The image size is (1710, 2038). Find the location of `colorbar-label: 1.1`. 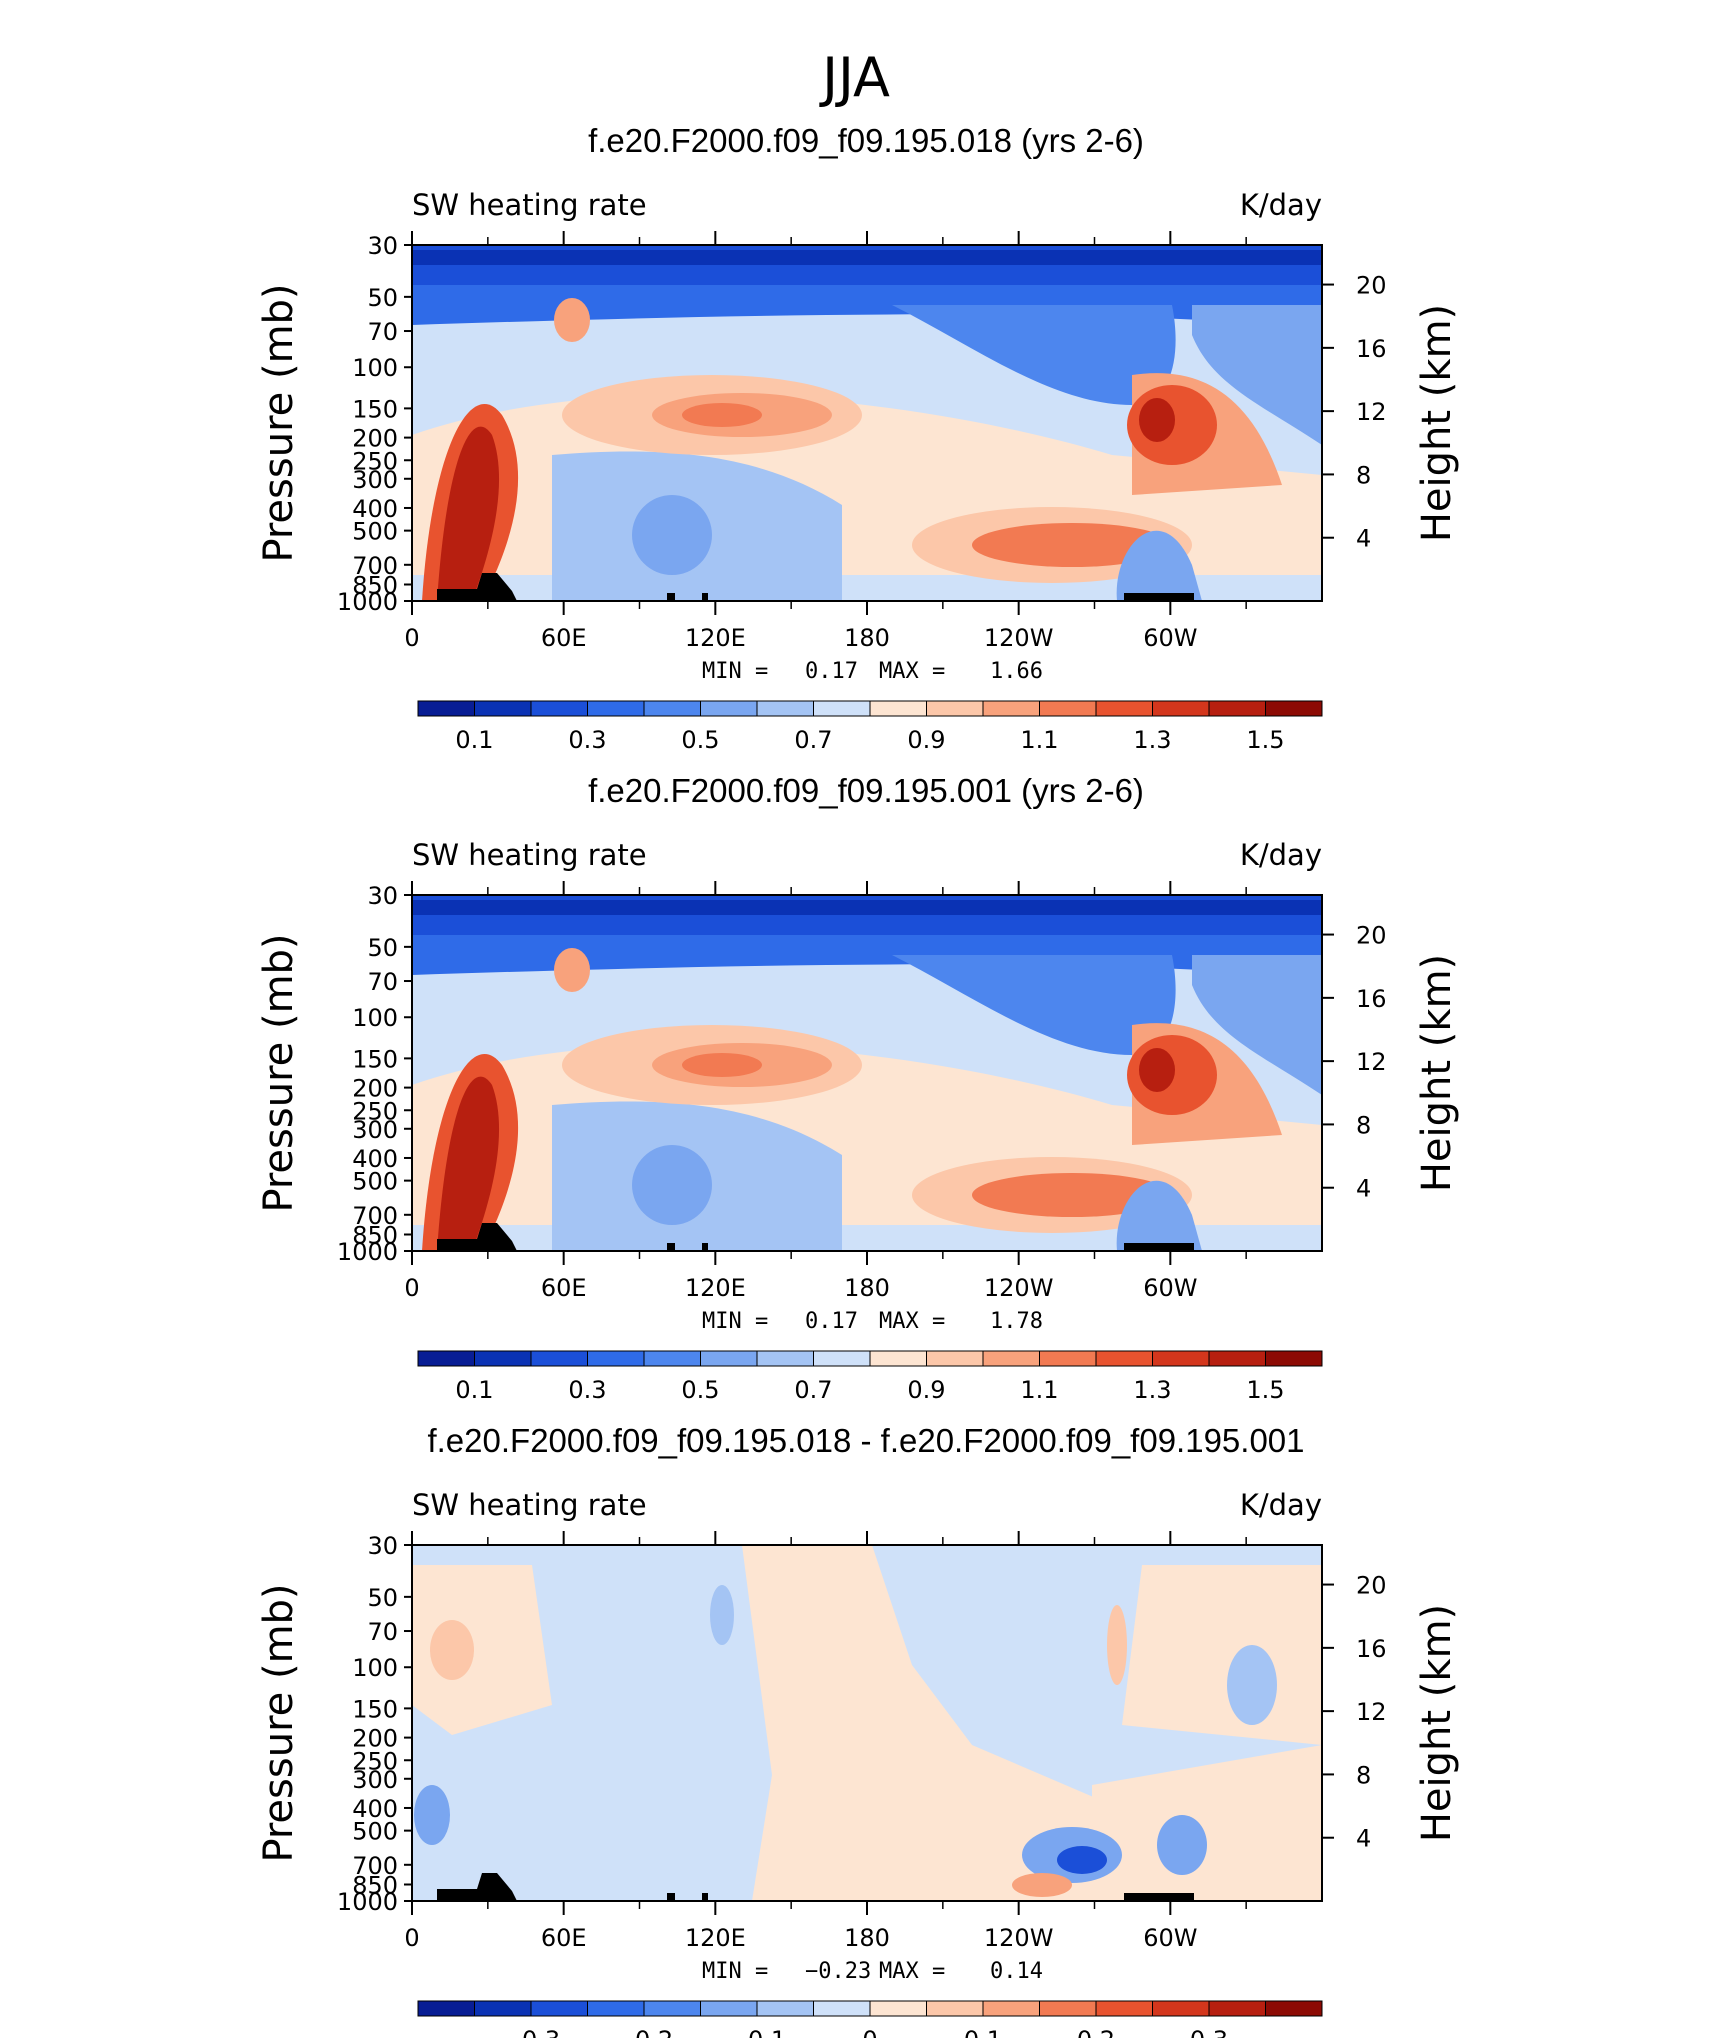

colorbar-label: 1.1 is located at coordinates (1039, 1390).